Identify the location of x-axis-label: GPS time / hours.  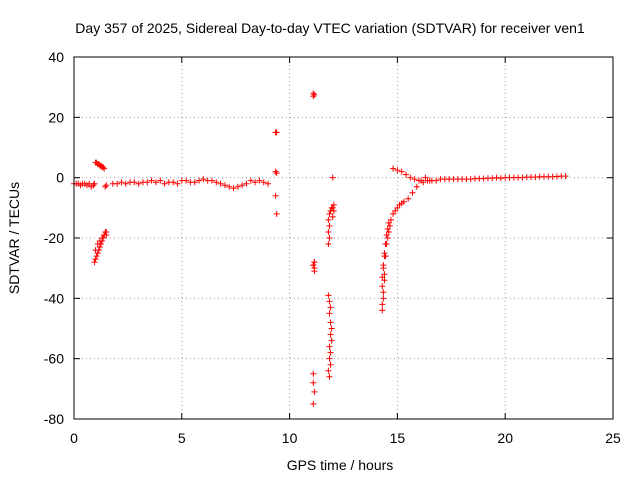
(340, 465).